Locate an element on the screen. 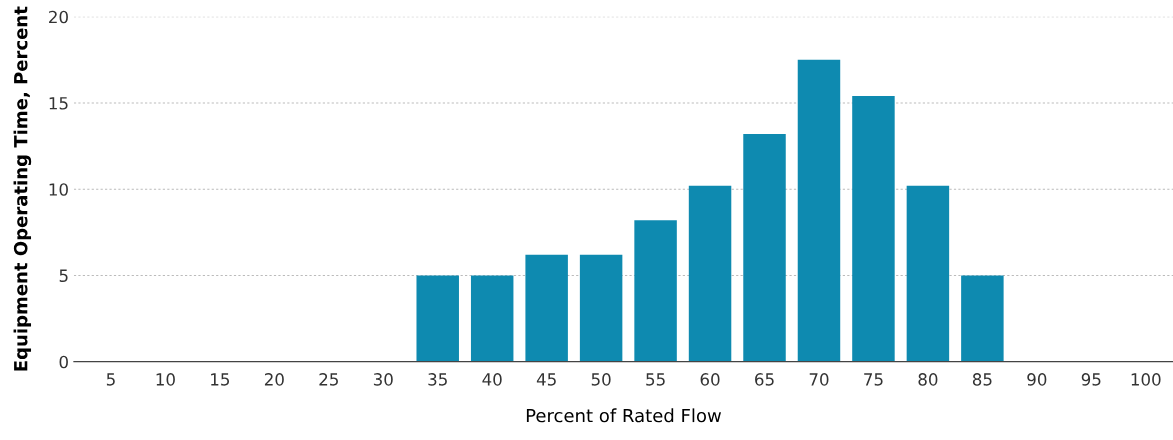  y-axis-title: Equipment Operating Time, Percent is located at coordinates (22, 188).